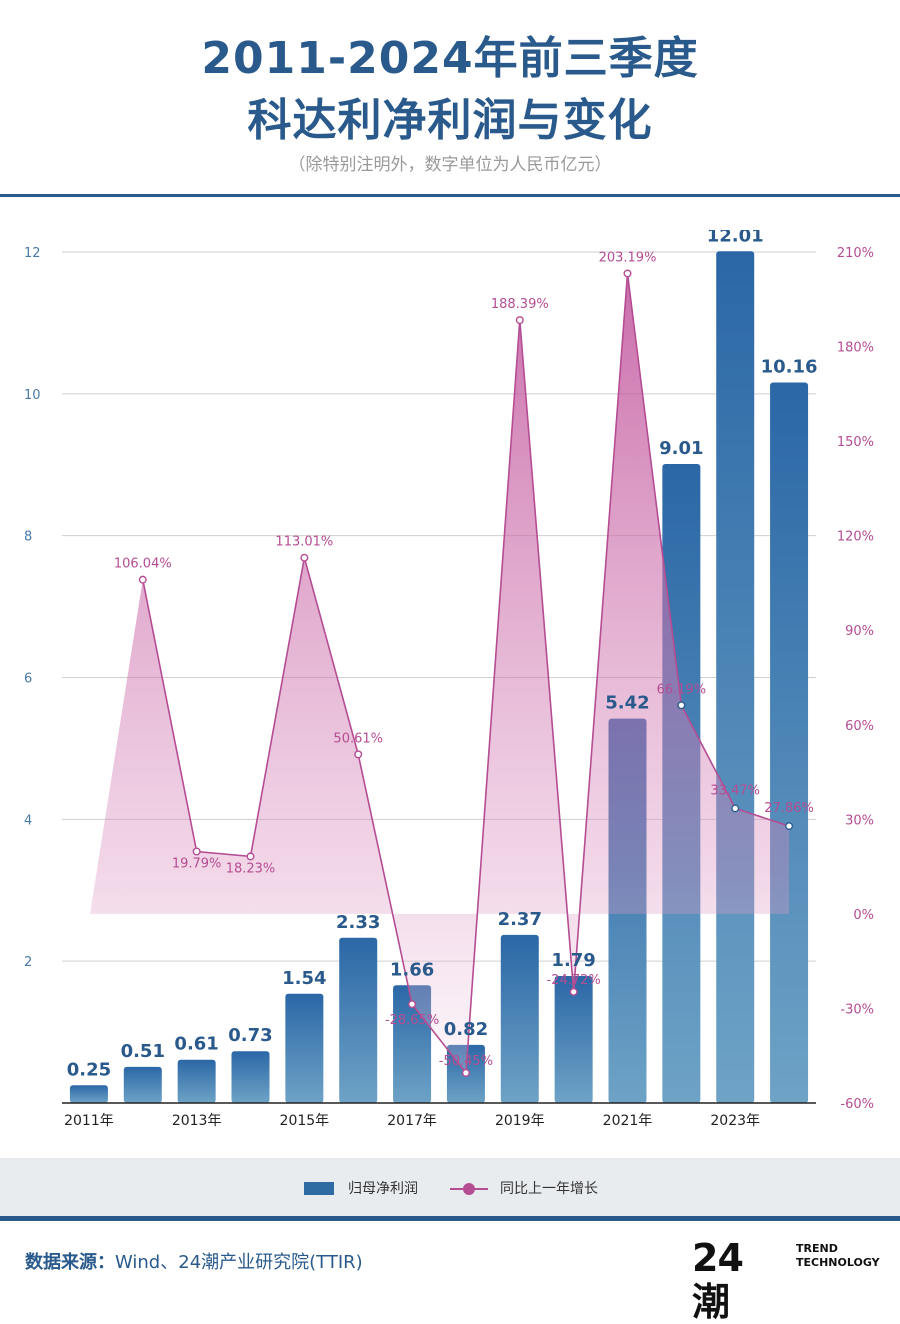 The height and width of the screenshot is (1324, 900). Describe the element at coordinates (358, 754) in the screenshot. I see `growth-point-2016` at that location.